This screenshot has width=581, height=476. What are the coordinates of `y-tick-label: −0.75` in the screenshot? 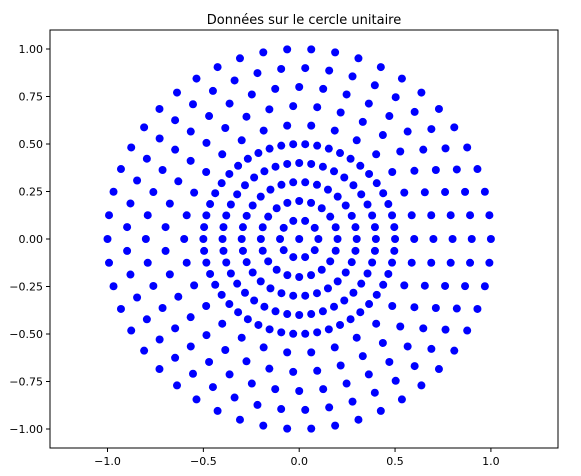 It's located at (26, 382).